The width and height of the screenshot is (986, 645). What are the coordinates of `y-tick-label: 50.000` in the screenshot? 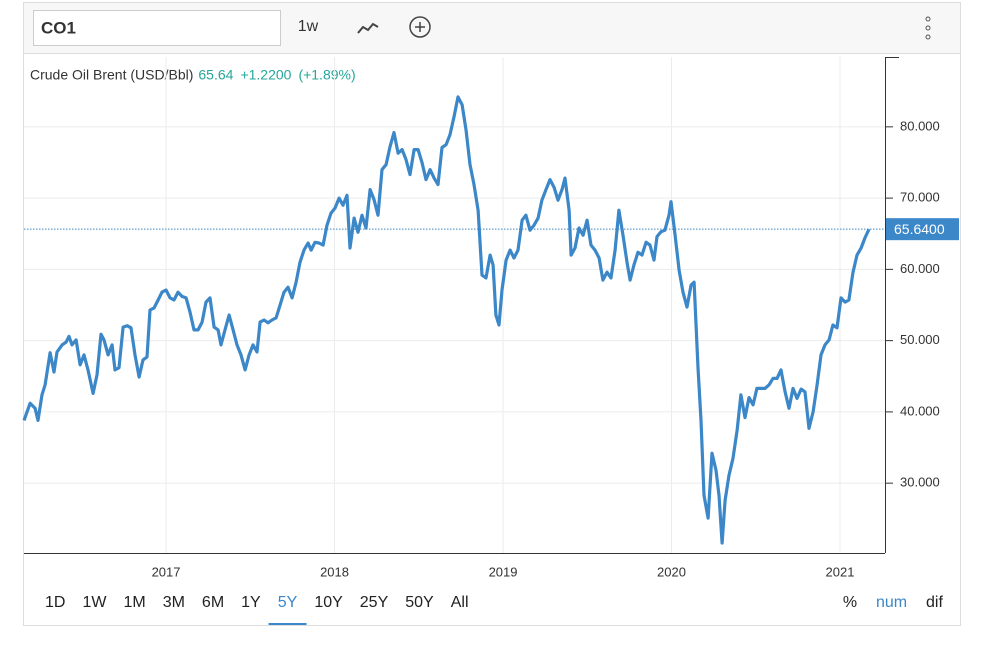 It's located at (920, 339).